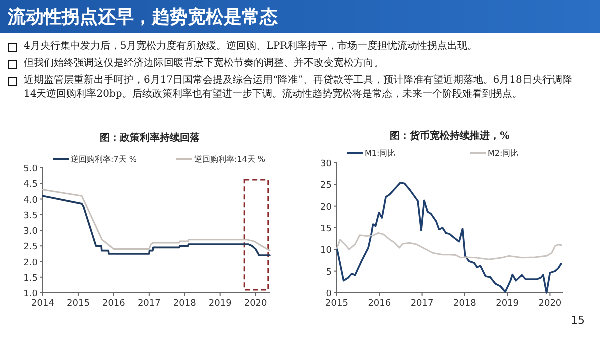  Describe the element at coordinates (326, 207) in the screenshot. I see `y-tick-label: 20` at that location.